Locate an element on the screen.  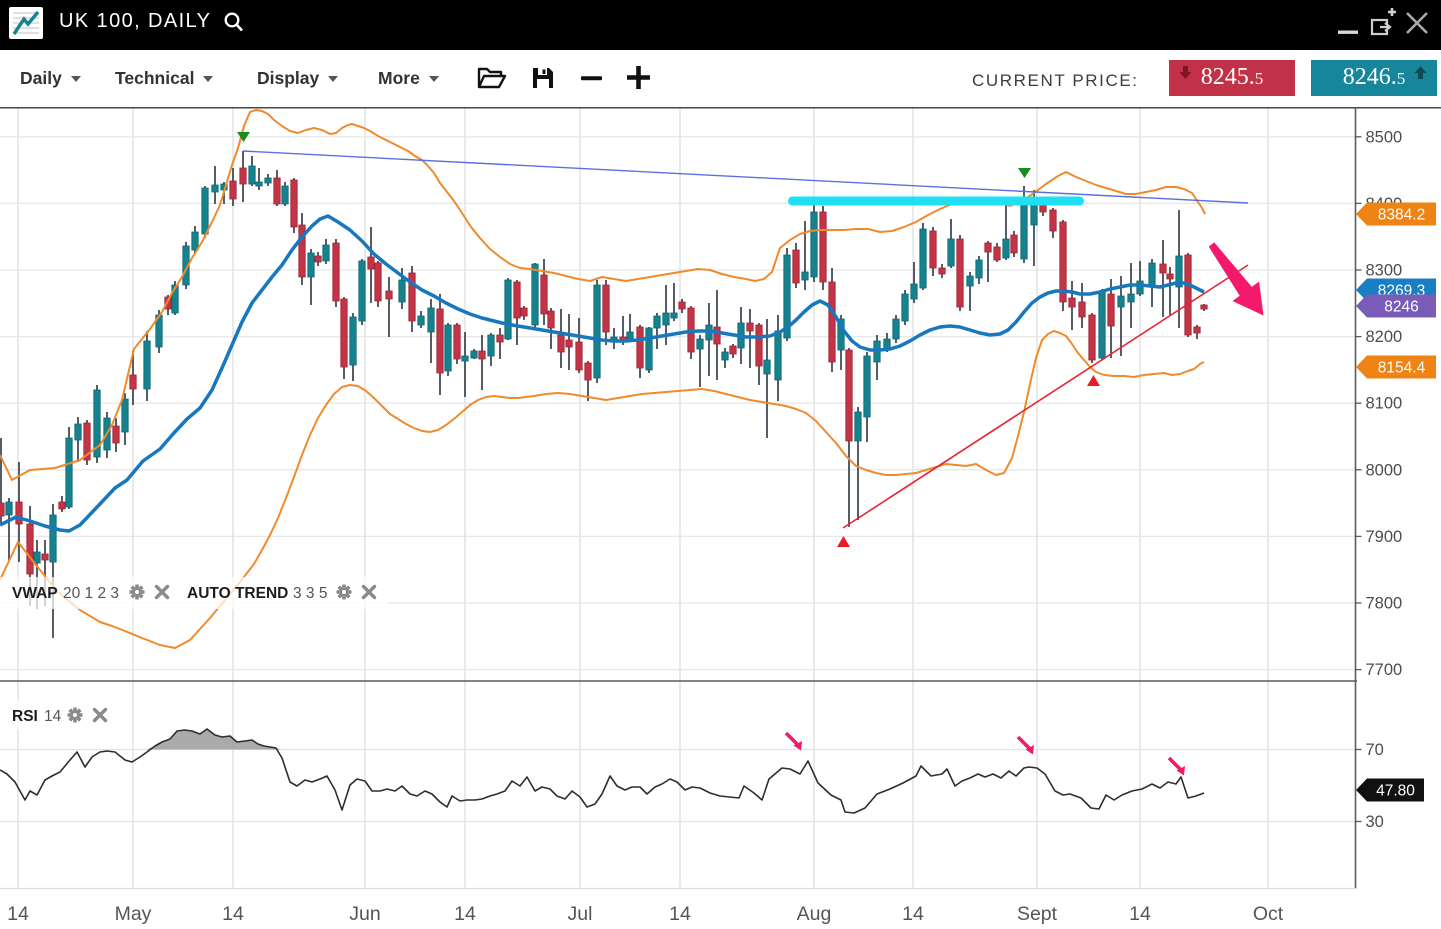
svg-text: 7900 is located at coordinates (1384, 537).